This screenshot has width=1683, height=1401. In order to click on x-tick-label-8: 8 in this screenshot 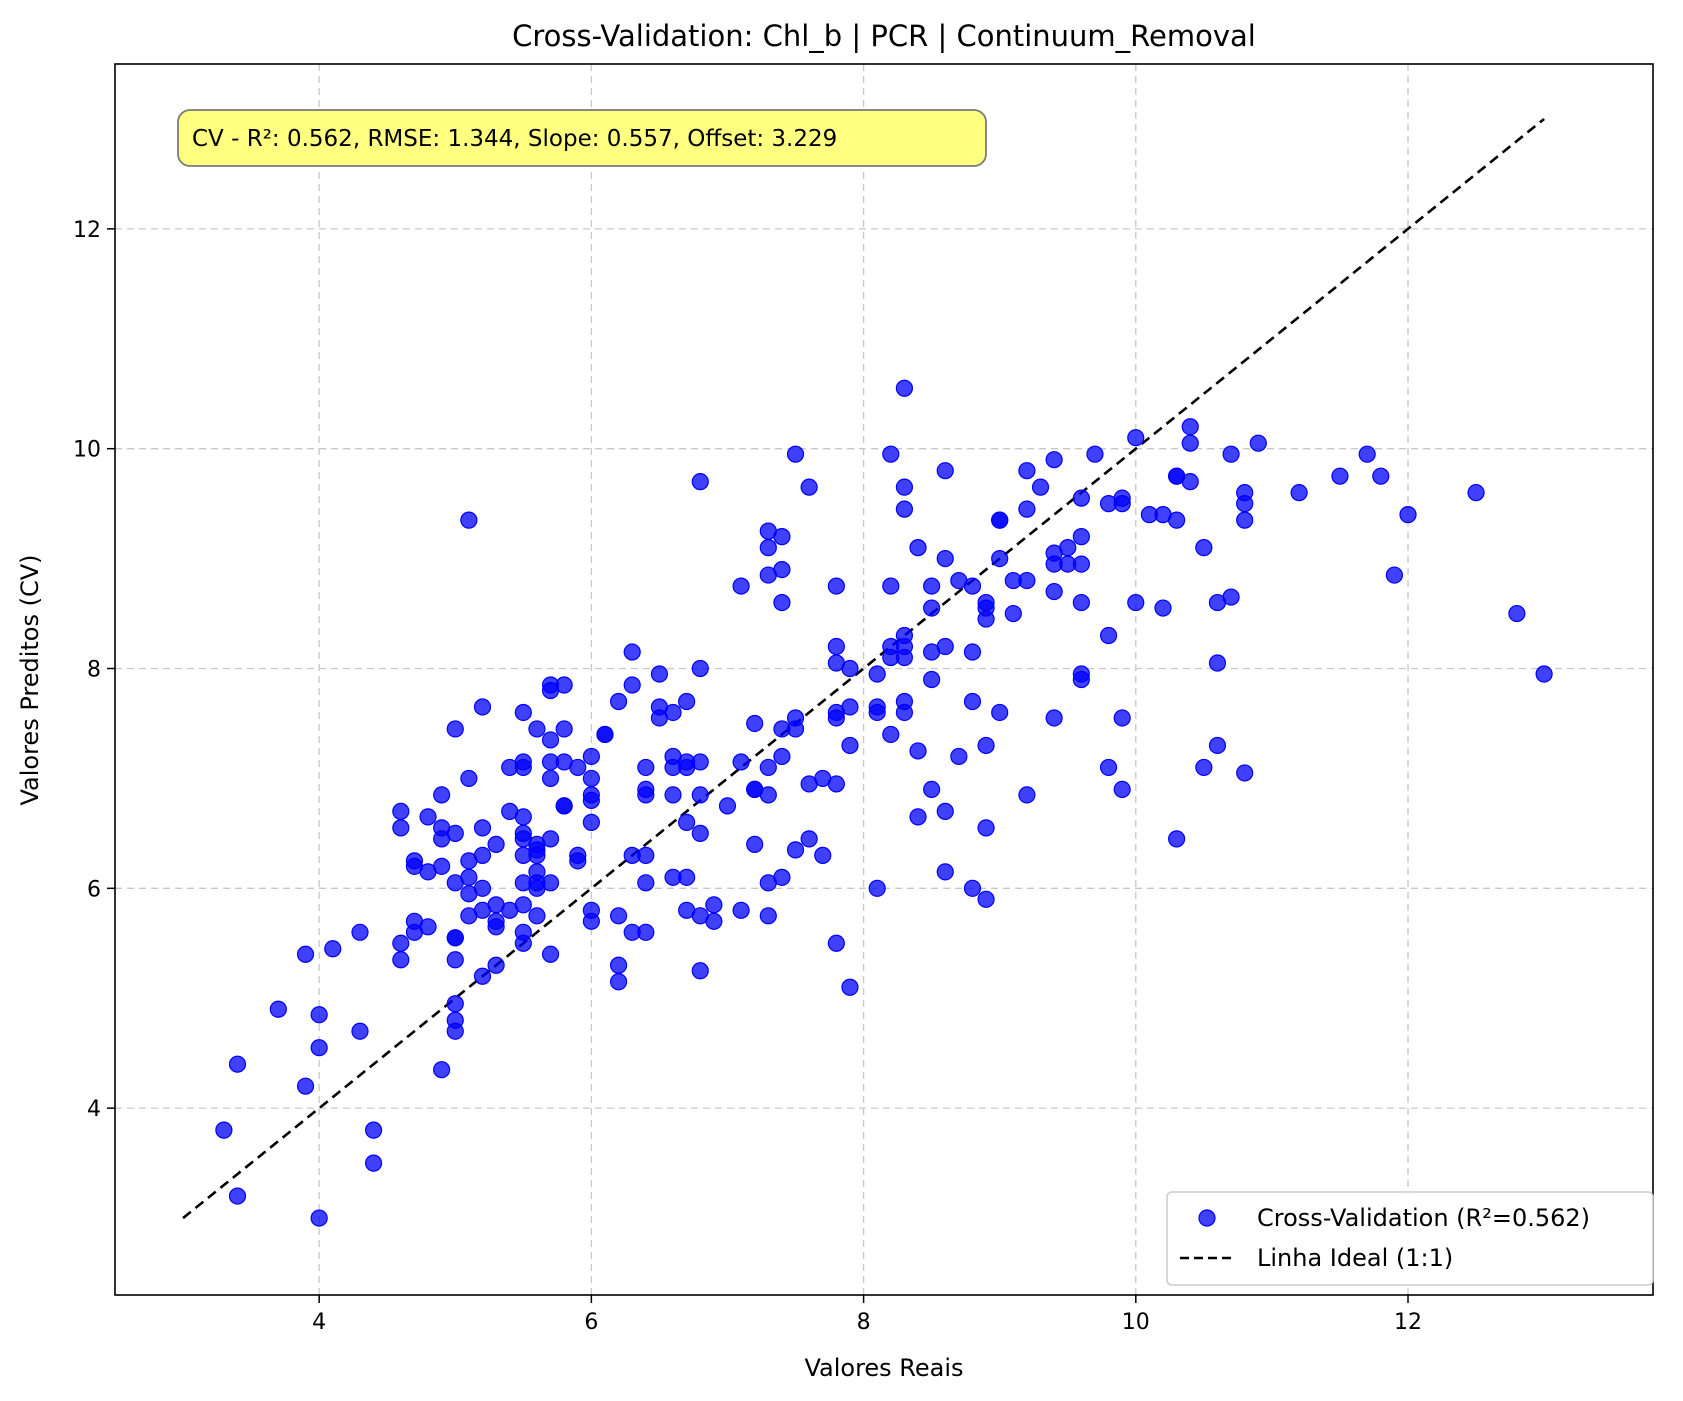, I will do `click(864, 1322)`.